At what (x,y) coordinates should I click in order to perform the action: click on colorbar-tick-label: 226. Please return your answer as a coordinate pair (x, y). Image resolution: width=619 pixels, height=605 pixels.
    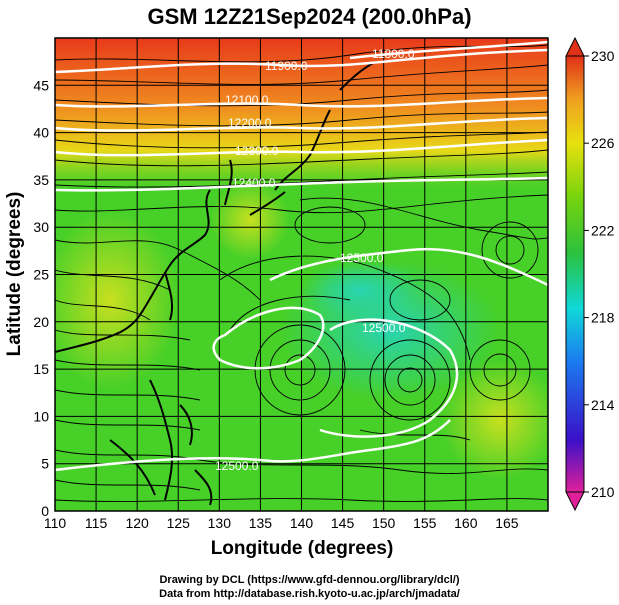
    Looking at the image, I should click on (603, 143).